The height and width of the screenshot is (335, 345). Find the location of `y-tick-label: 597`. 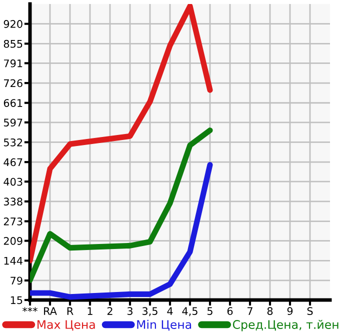

y-tick-label: 597 is located at coordinates (13, 122).